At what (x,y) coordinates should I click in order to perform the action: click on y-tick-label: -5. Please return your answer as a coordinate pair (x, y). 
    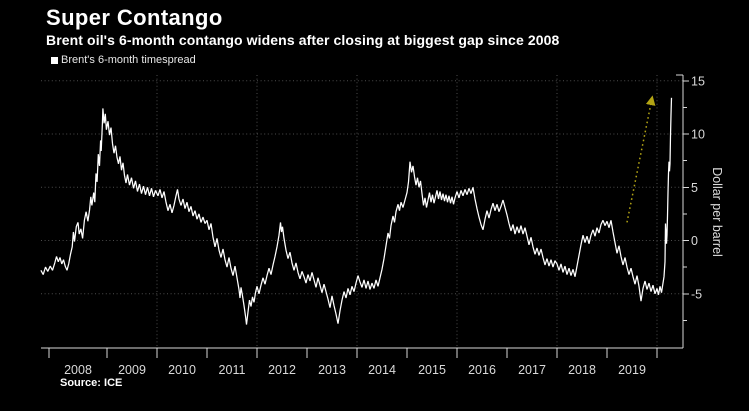
    Looking at the image, I should click on (696, 294).